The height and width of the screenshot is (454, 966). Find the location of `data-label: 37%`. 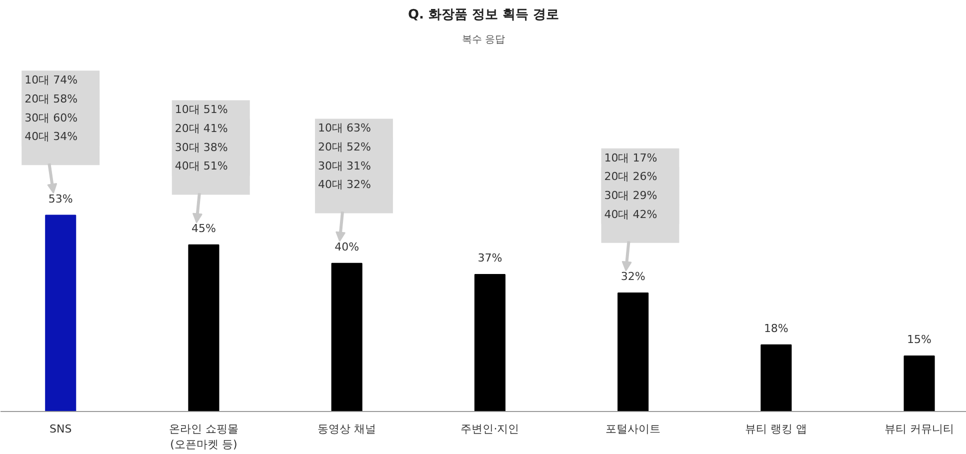

data-label: 37% is located at coordinates (490, 258).